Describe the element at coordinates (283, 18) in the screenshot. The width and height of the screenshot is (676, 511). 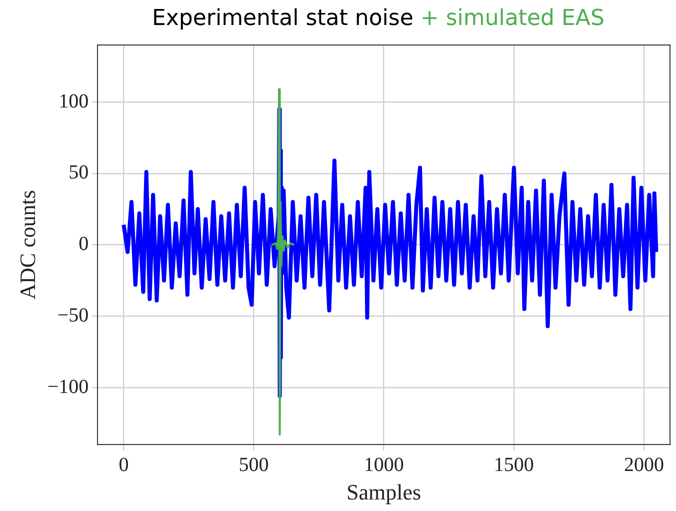
I see `chart-title: Experimental stat noise` at that location.